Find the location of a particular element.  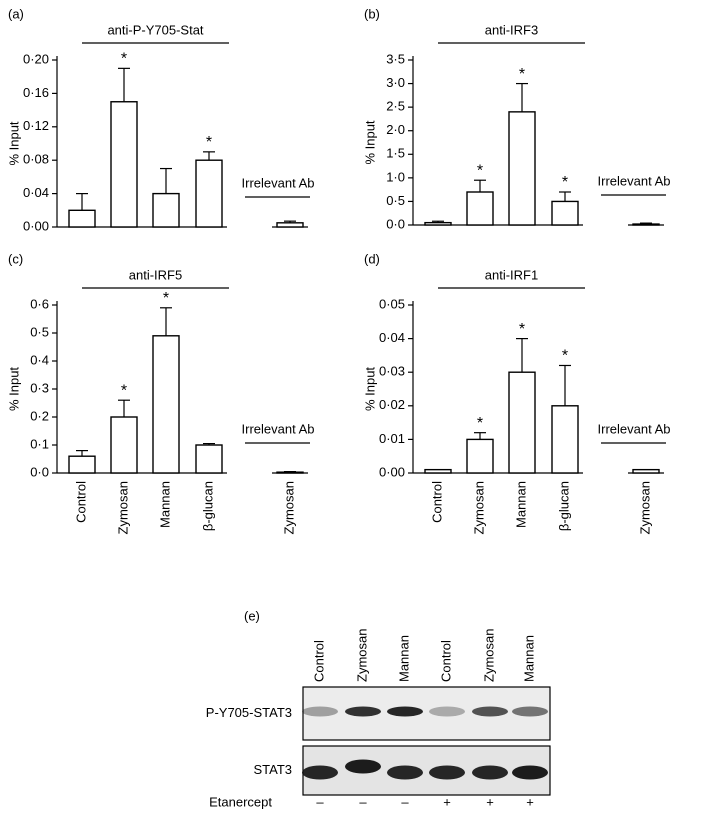

panel-label: (a) is located at coordinates (16, 13).